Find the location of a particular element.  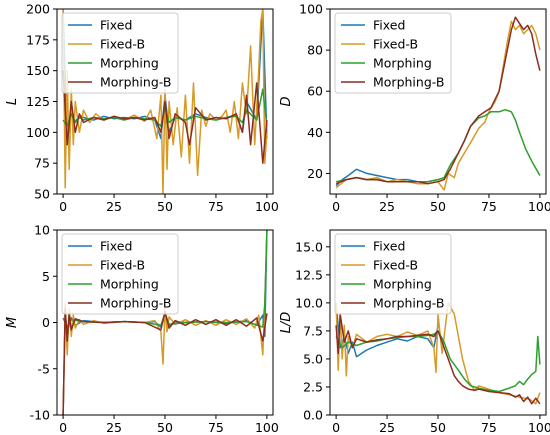

y-tick-label: 5.0 is located at coordinates (313, 358).